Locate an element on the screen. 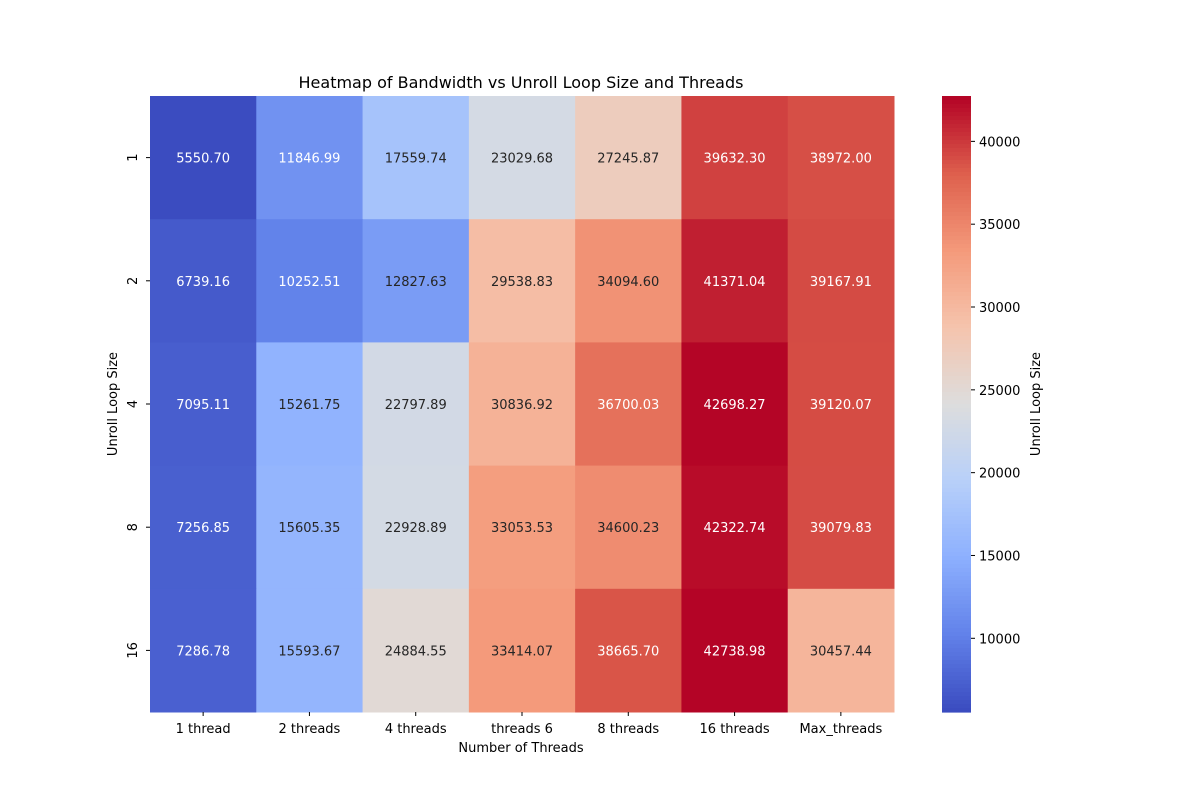 Image resolution: width=1200 pixels, height=800 pixels. x-tick-label-0: 1 thread is located at coordinates (203, 729).